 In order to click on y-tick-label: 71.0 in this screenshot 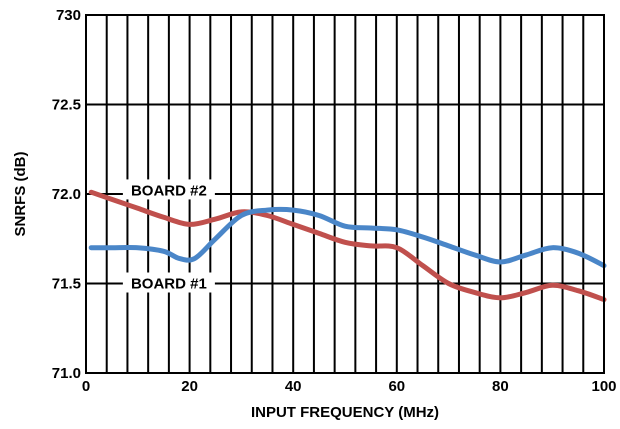, I will do `click(66, 373)`.